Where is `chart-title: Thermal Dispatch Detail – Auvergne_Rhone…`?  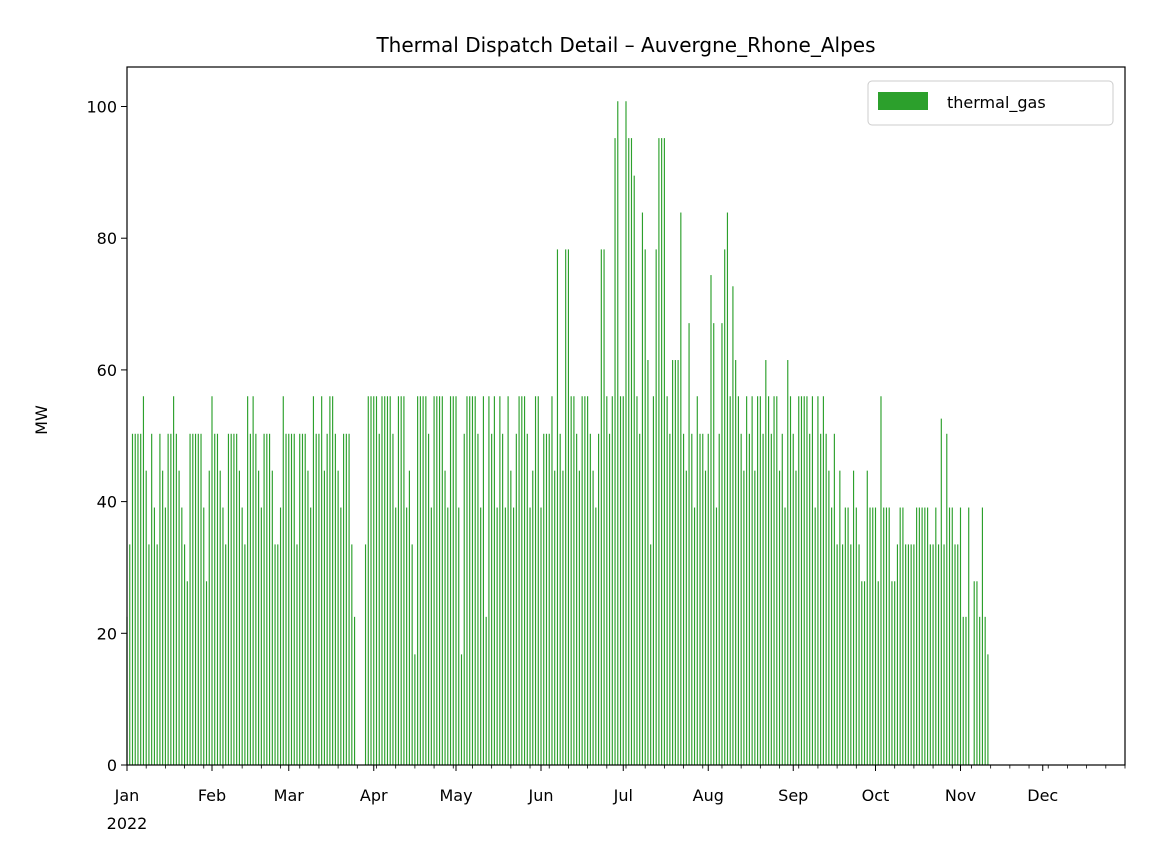
chart-title: Thermal Dispatch Detail – Auvergne_Rhone… is located at coordinates (625, 45).